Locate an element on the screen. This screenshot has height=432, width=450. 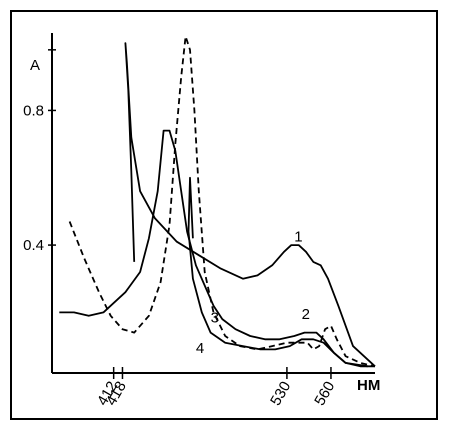
x-tick-label: 560 is located at coordinates (324, 394).